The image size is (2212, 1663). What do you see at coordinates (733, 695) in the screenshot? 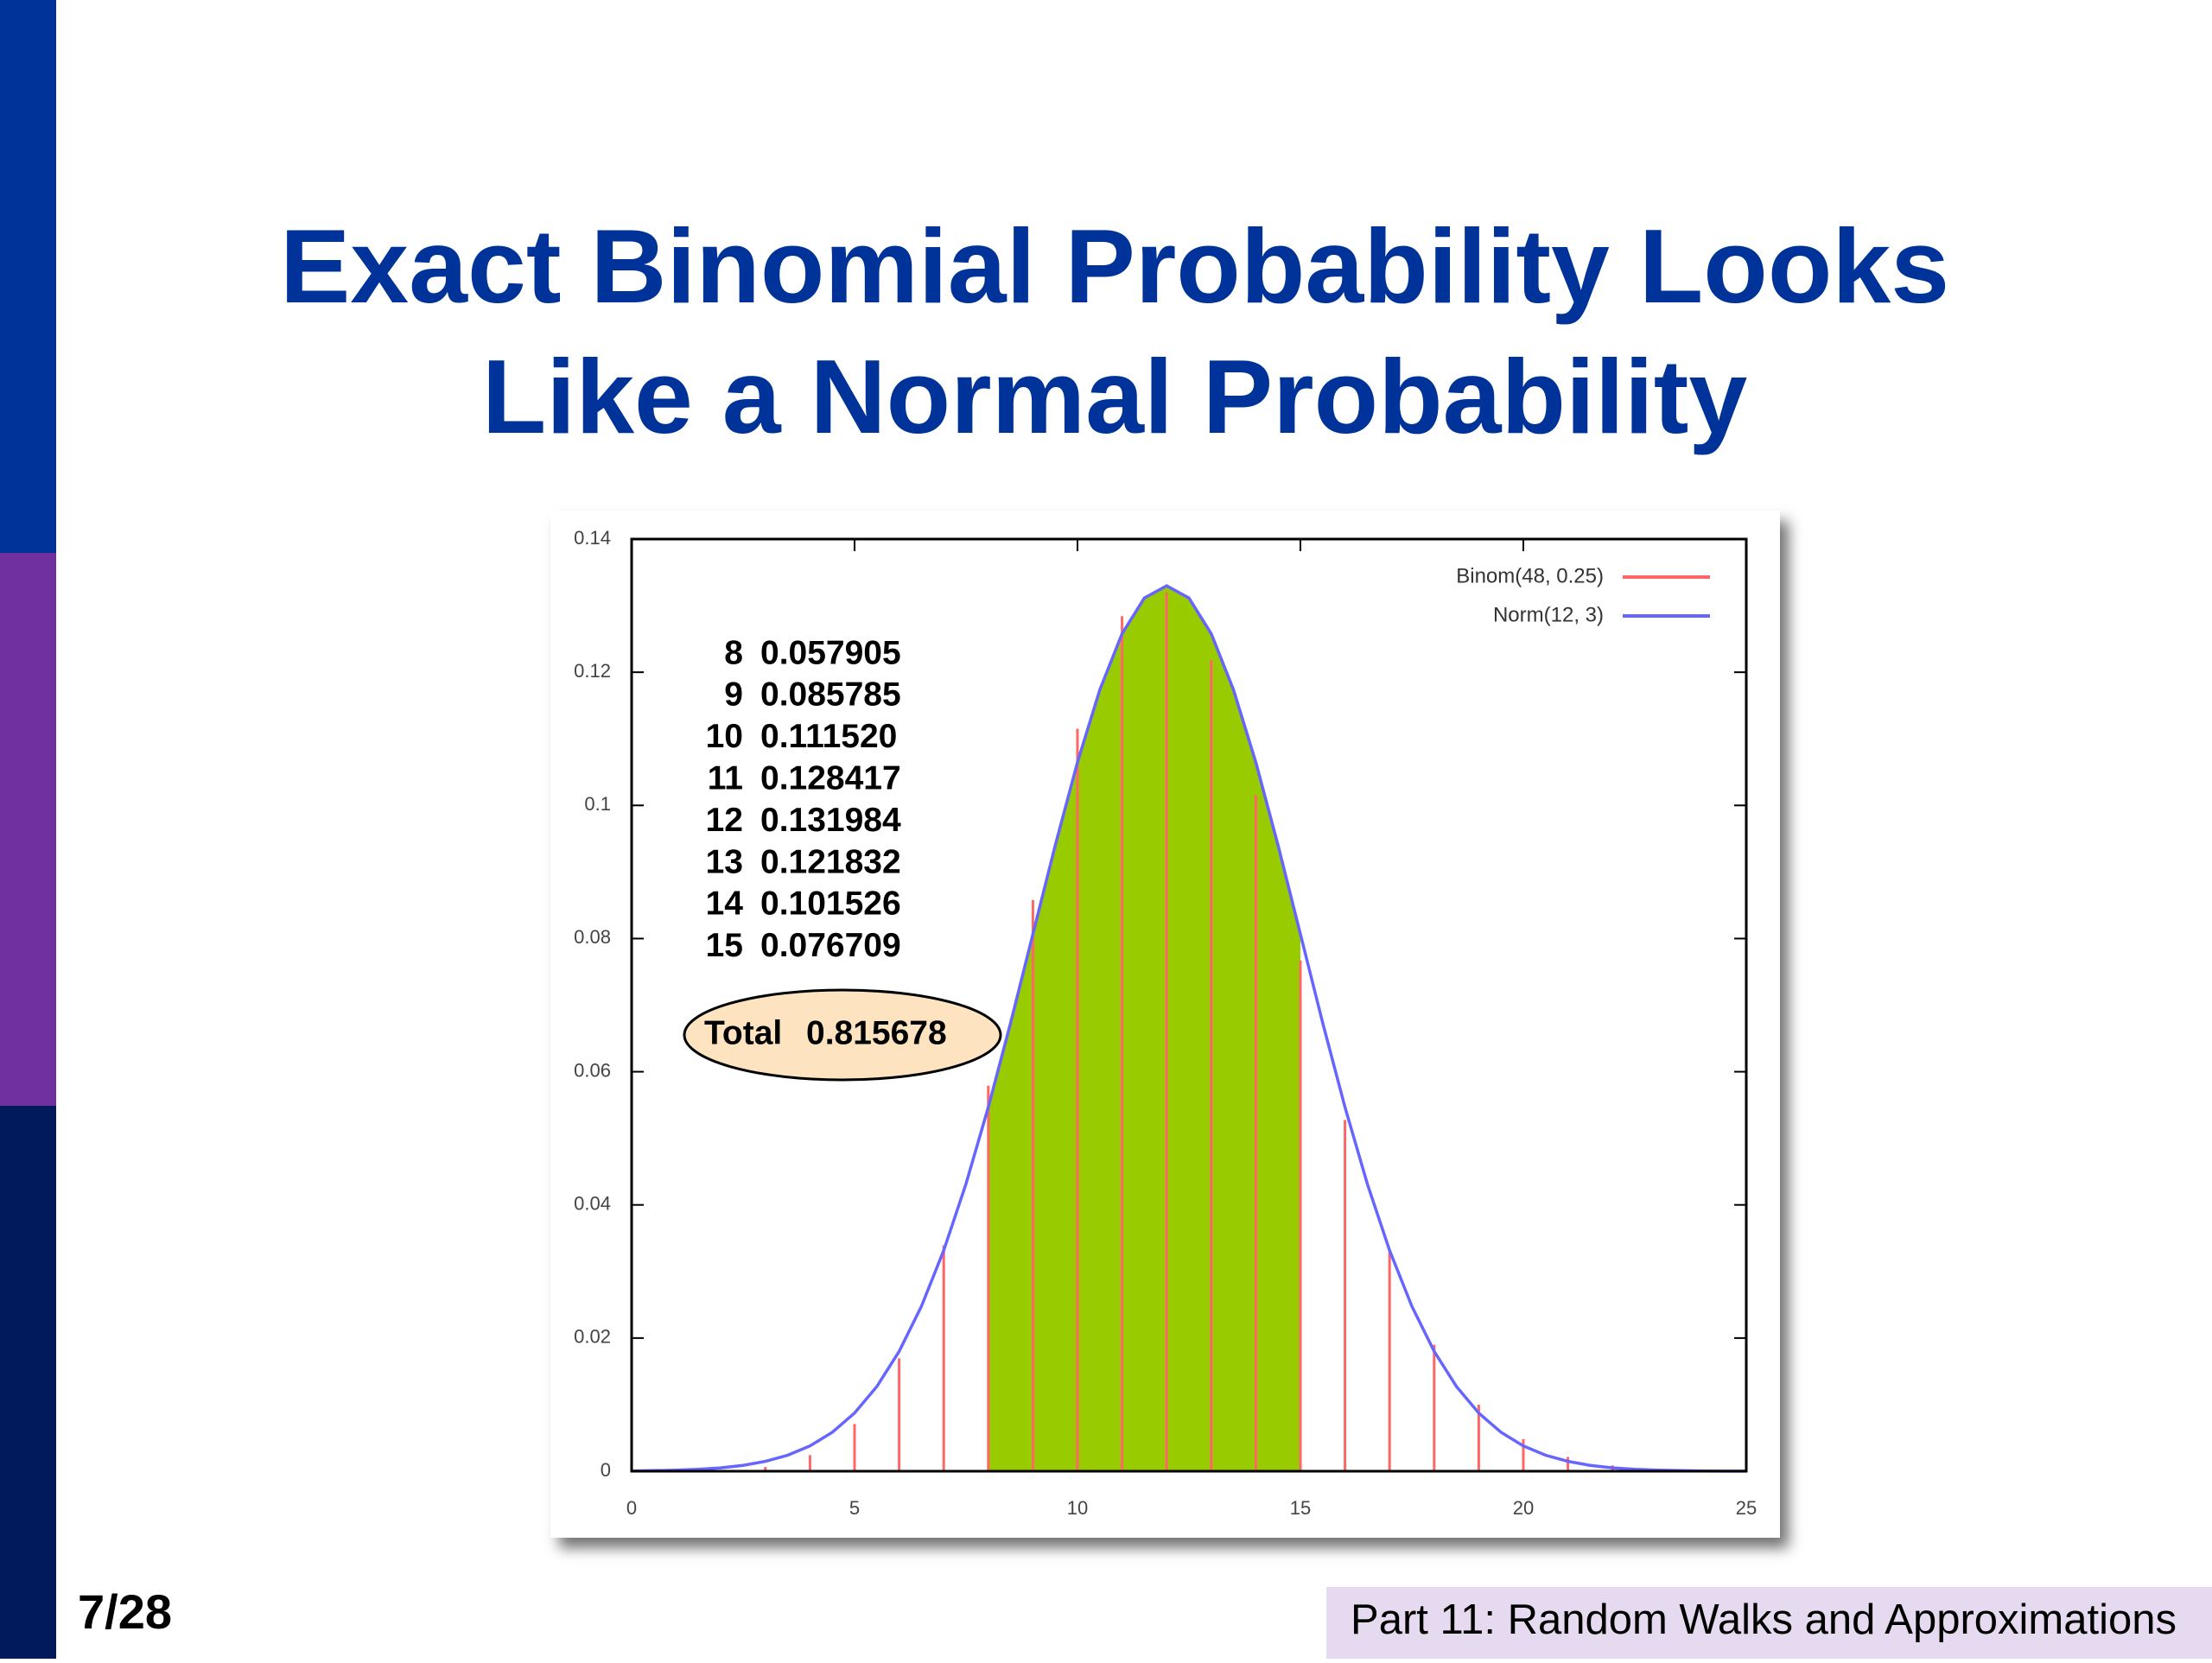
I see `table-key: 9` at bounding box center [733, 695].